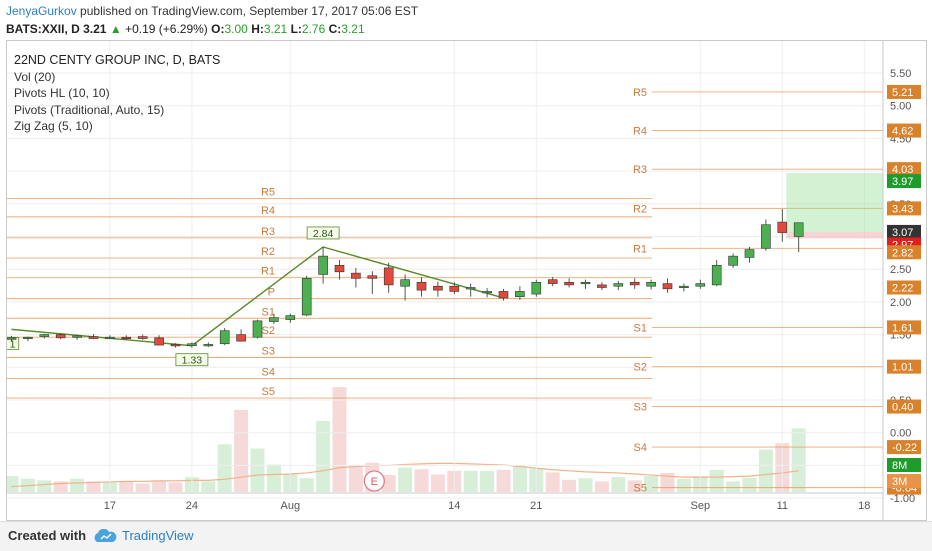 The image size is (932, 551). What do you see at coordinates (117, 60) in the screenshot?
I see `legend-title: 22ND CENTY GROUP INC, D, BATS` at bounding box center [117, 60].